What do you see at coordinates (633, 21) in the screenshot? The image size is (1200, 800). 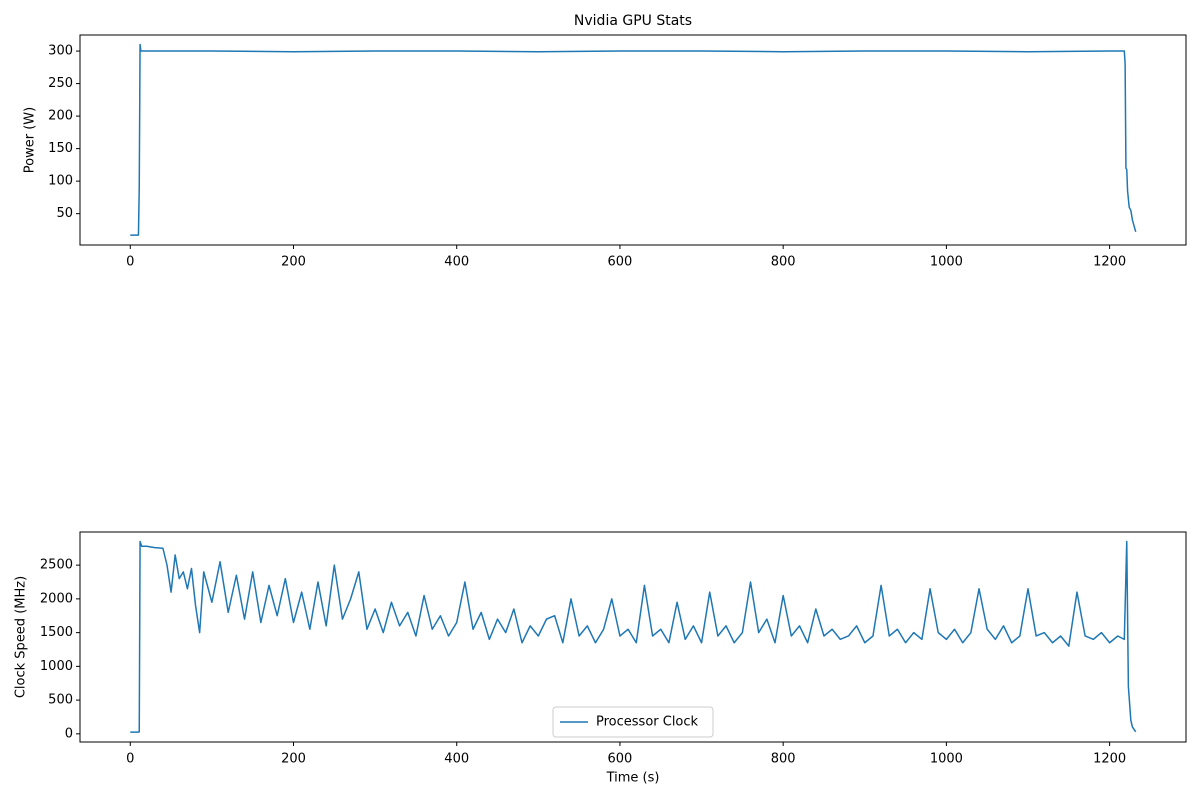 I see `chart-title: Nvidia GPU Stats` at bounding box center [633, 21].